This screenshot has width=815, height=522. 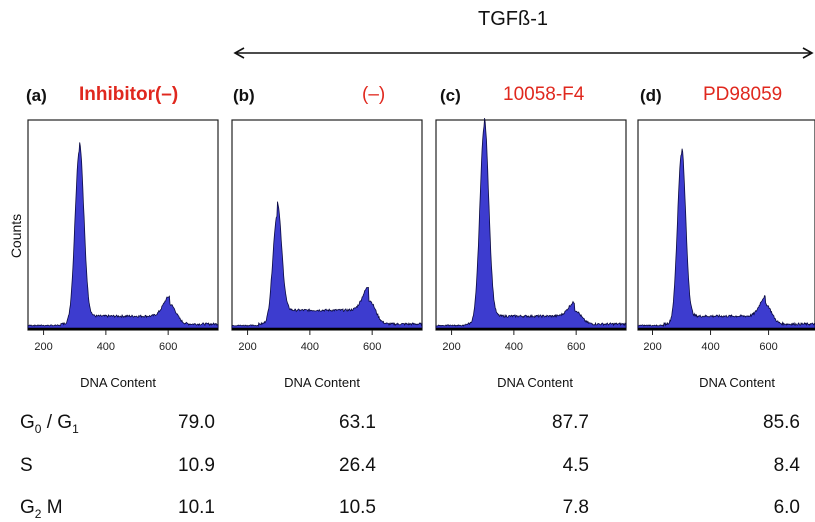 I want to click on panel-c-tag: (c), so click(x=450, y=95).